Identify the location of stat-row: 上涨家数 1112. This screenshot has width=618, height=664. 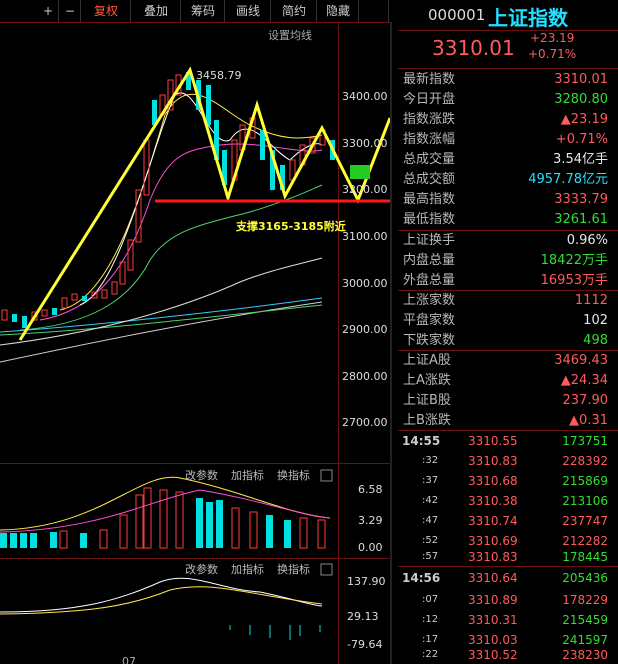
(506, 301).